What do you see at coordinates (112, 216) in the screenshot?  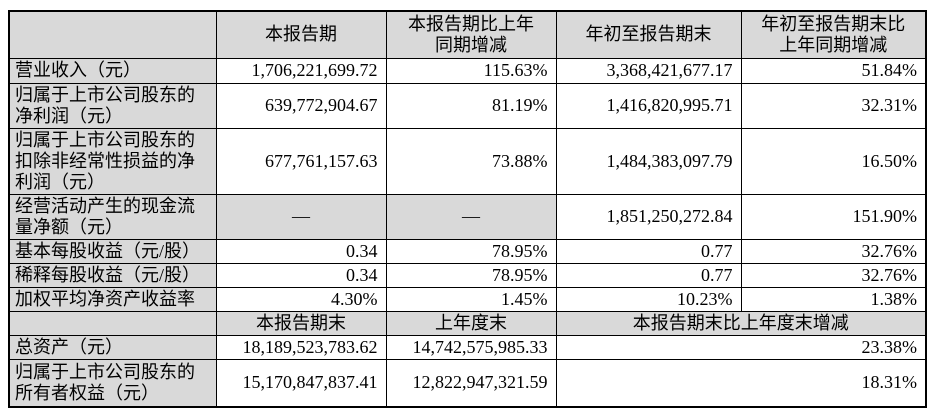 I see `row-label: 经营活动产生的现金流量净额（元）` at bounding box center [112, 216].